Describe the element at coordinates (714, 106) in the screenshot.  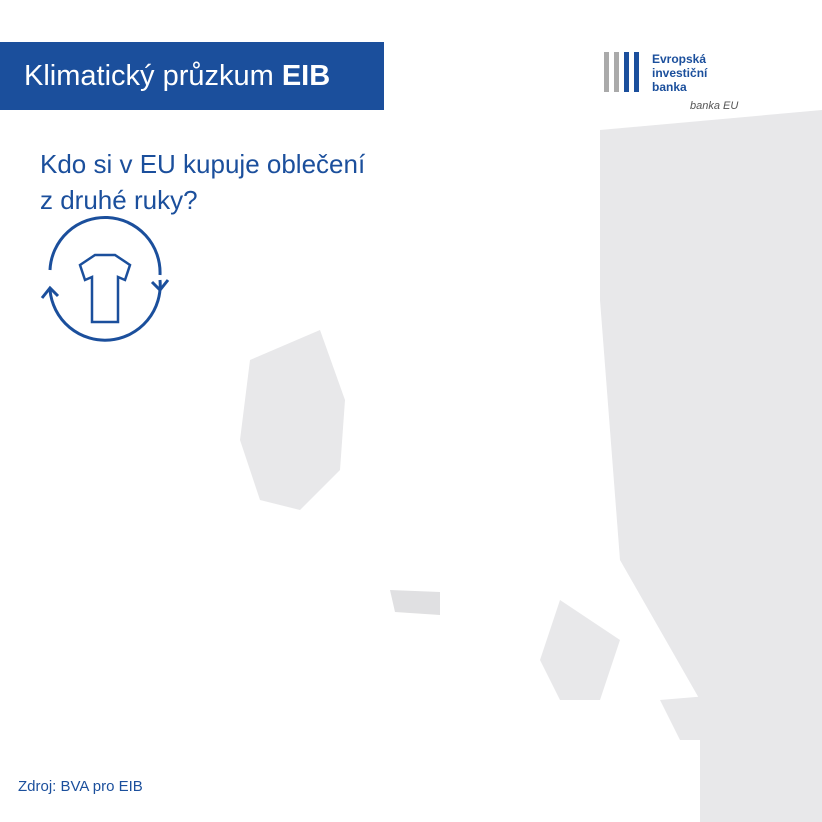
I see `logo-tagline: banka EU` at that location.